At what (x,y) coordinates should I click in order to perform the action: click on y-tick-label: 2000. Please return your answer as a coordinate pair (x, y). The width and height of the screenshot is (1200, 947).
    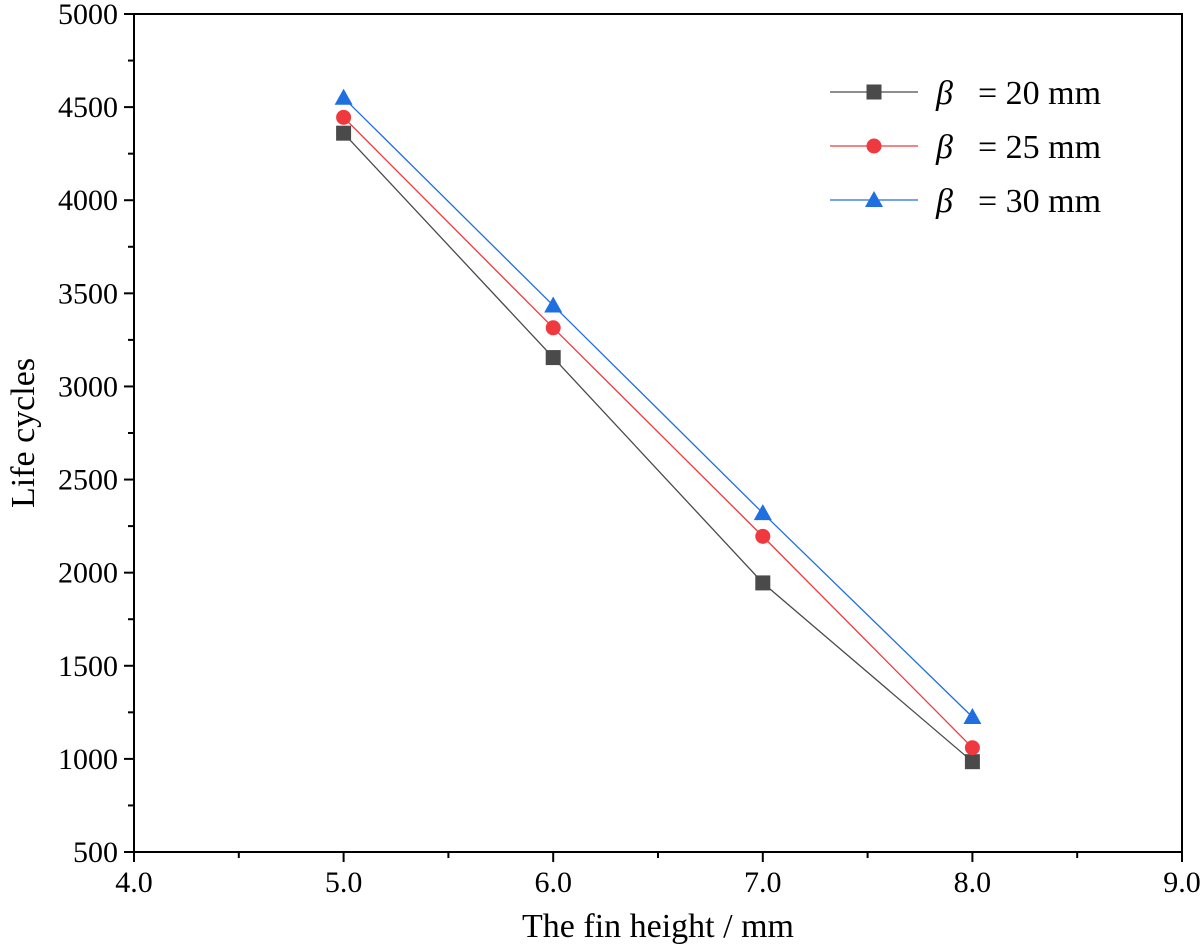
    Looking at the image, I should click on (88, 573).